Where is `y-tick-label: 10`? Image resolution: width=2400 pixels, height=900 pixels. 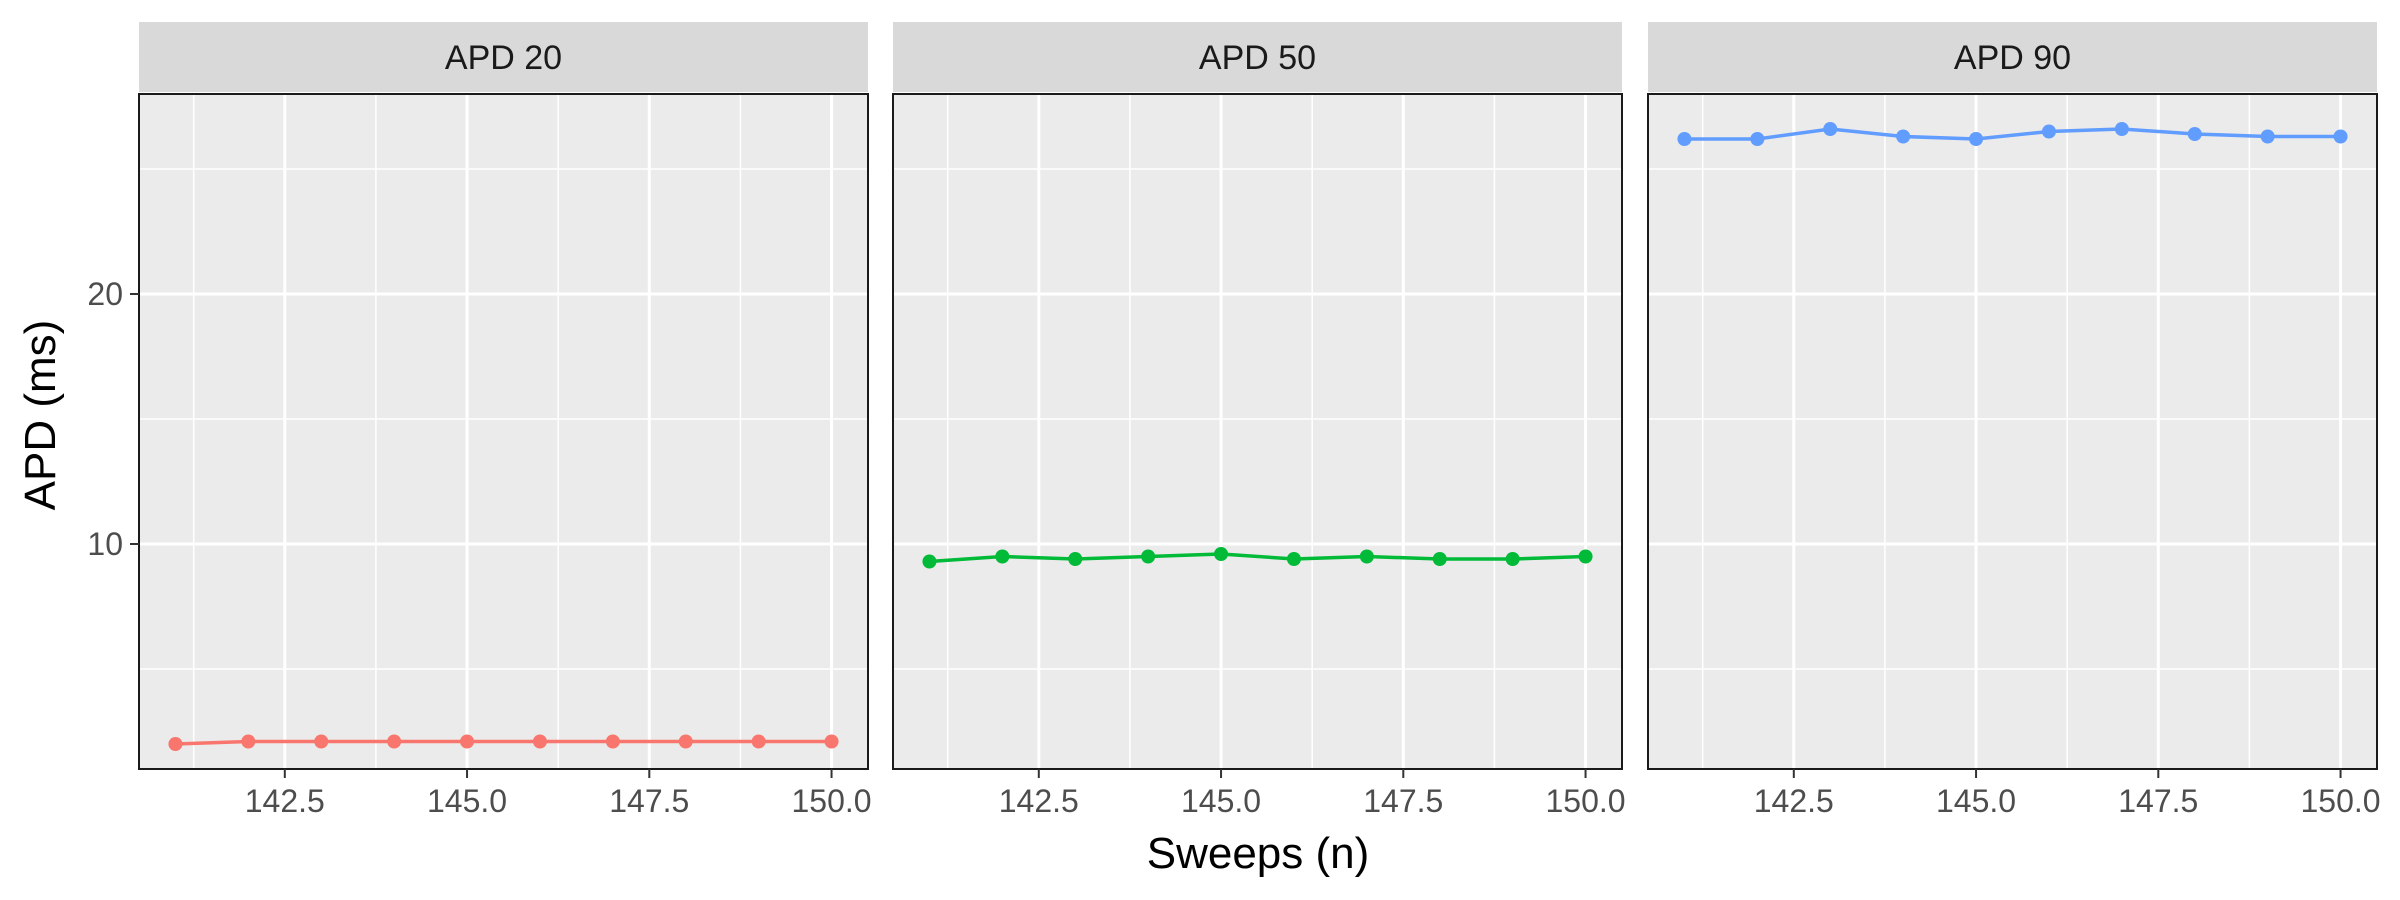 y-tick-label: 10 is located at coordinates (105, 544).